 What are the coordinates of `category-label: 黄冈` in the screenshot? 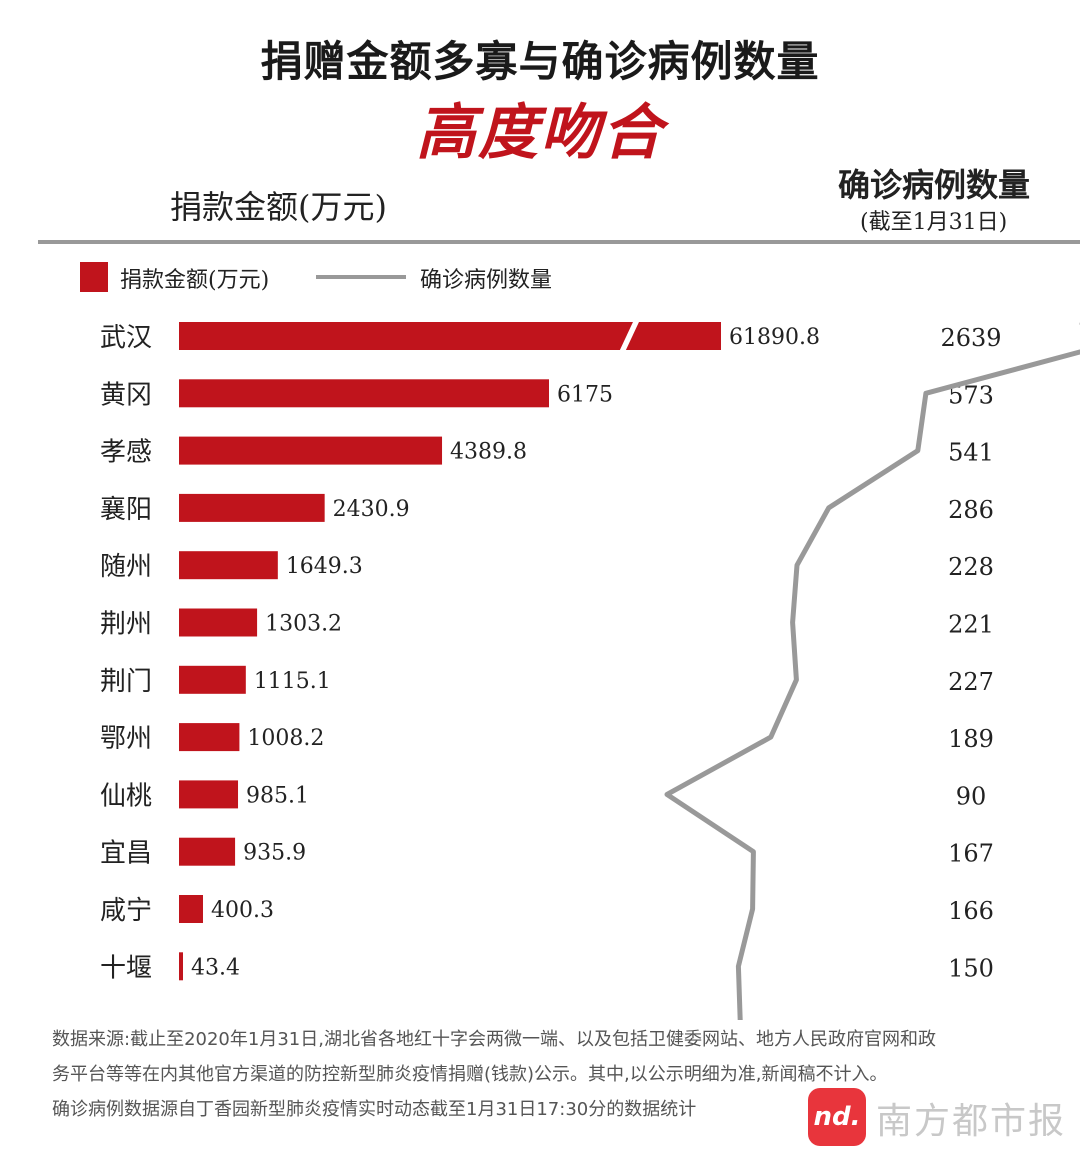 It's located at (126, 395).